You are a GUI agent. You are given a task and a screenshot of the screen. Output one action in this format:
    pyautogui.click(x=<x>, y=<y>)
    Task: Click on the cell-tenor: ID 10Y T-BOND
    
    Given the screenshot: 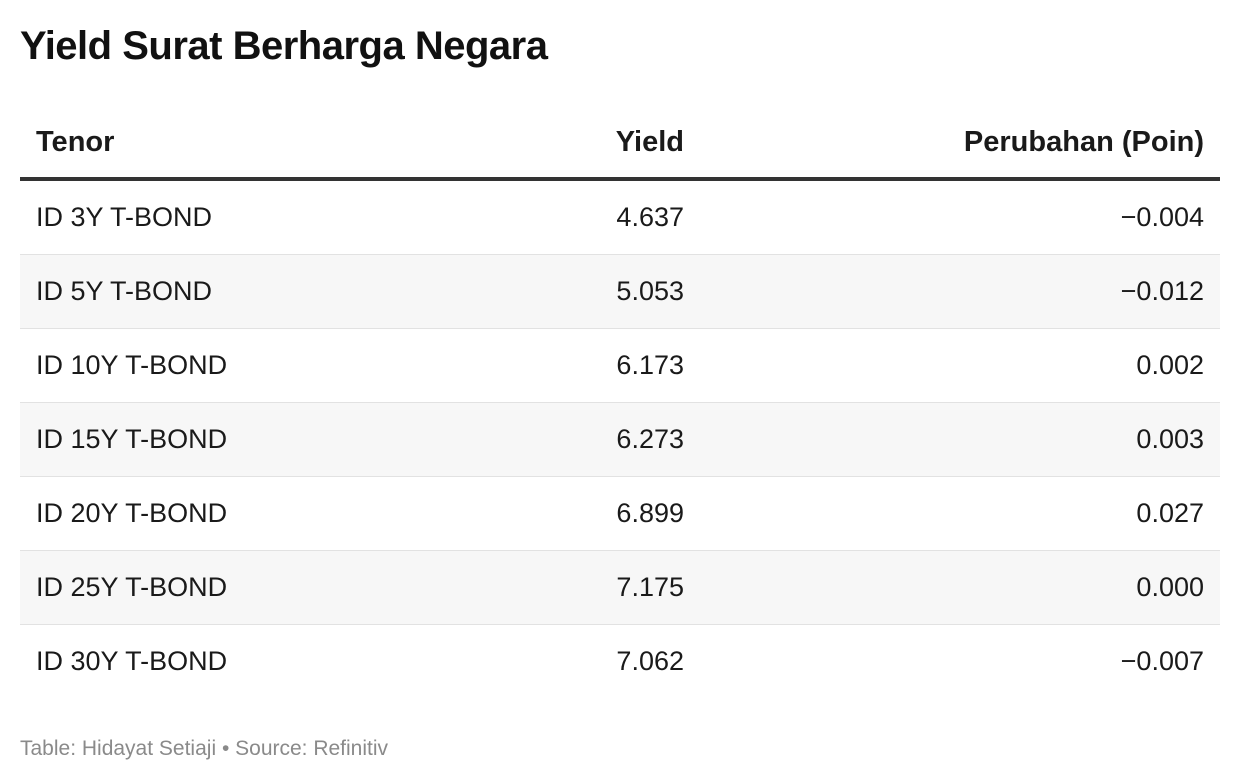 What is the action you would take?
    pyautogui.click(x=230, y=365)
    